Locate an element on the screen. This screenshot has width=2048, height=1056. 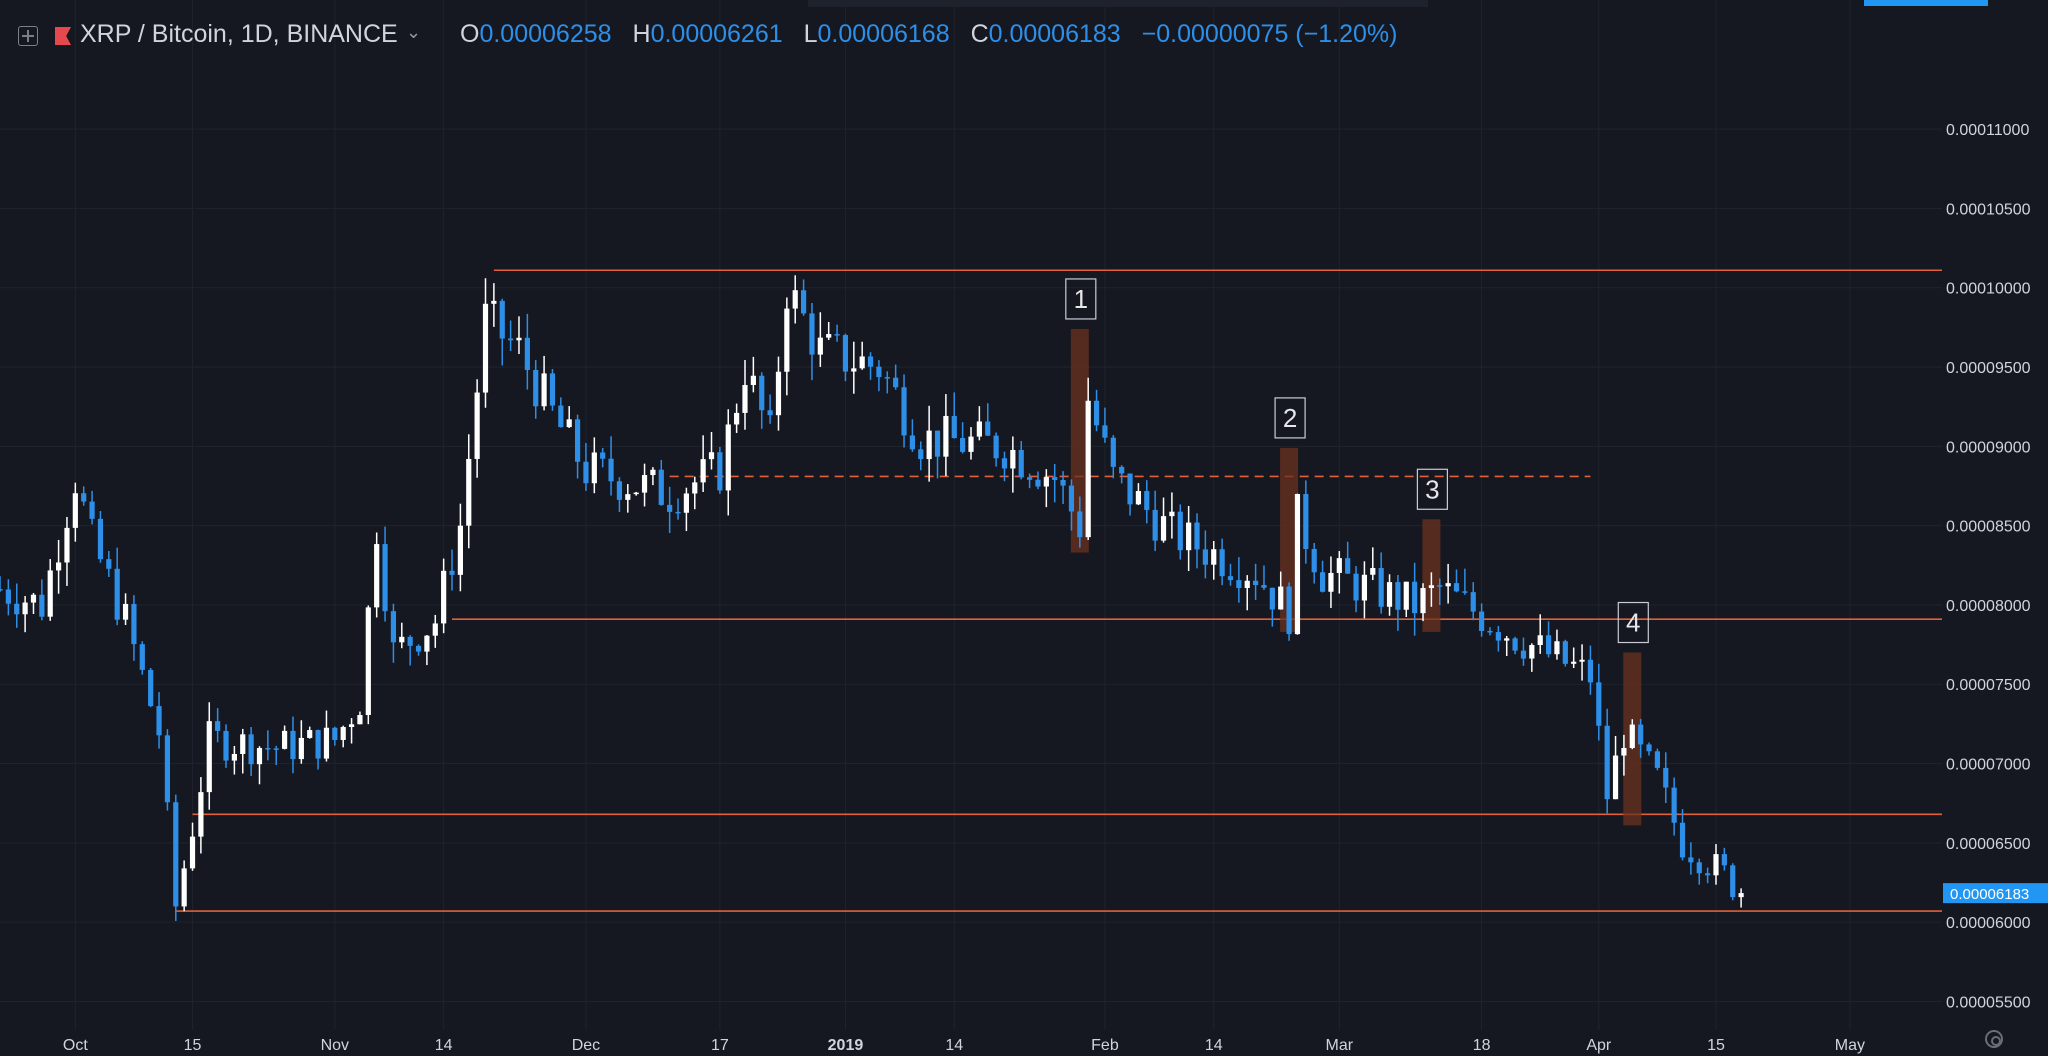
x-tick-label: Feb is located at coordinates (1105, 1045).